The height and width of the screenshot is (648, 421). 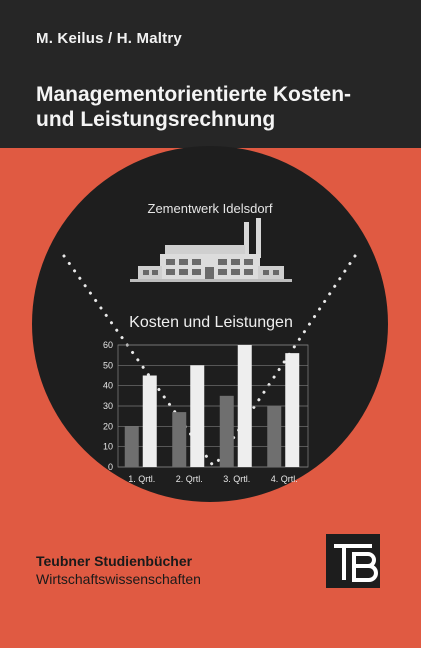 I want to click on tb-logo-icon, so click(x=356, y=563).